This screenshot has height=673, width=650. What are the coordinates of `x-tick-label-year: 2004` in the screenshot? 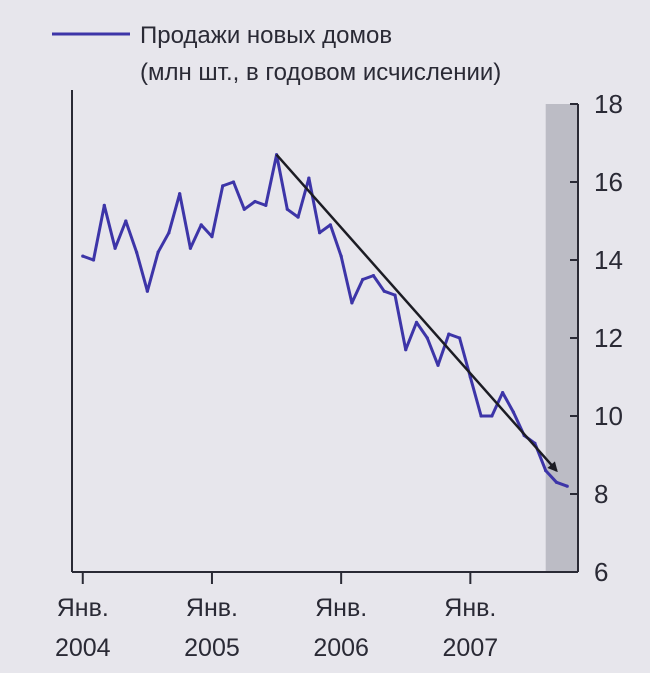 It's located at (83, 648).